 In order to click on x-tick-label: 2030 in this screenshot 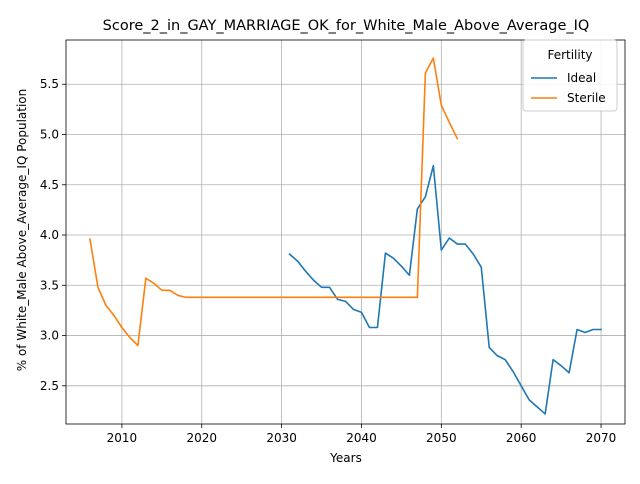, I will do `click(281, 438)`.